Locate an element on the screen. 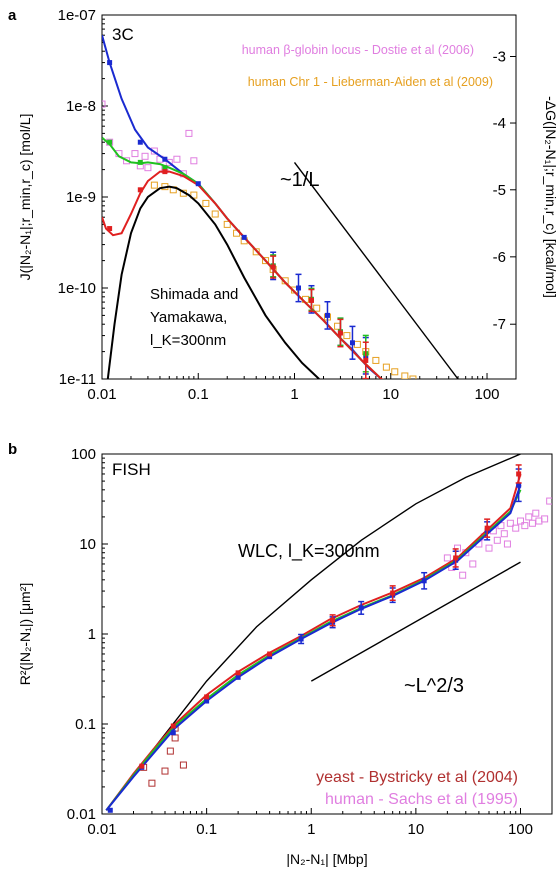 This screenshot has width=558, height=876. panel-a-y2-tick-label: -5 is located at coordinates (499, 190).